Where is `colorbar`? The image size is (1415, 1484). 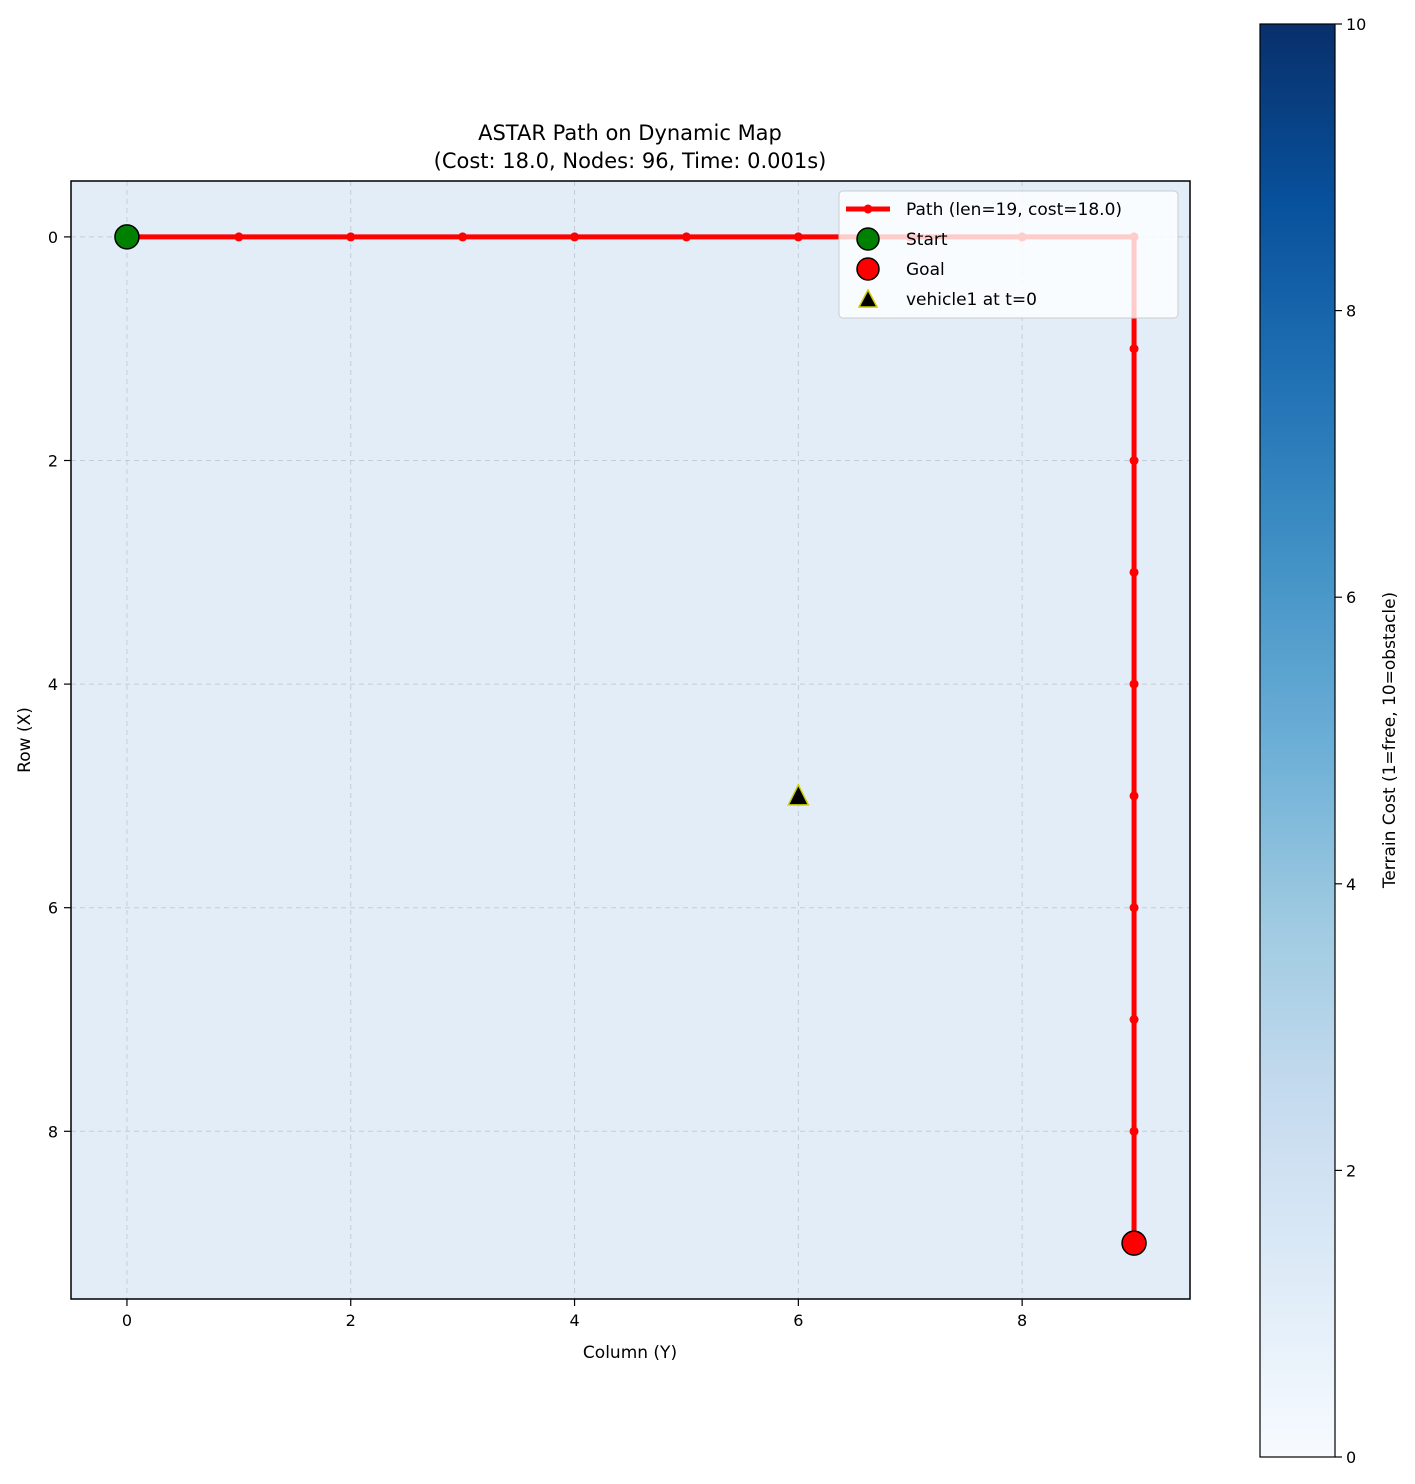
colorbar is located at coordinates (1297, 740).